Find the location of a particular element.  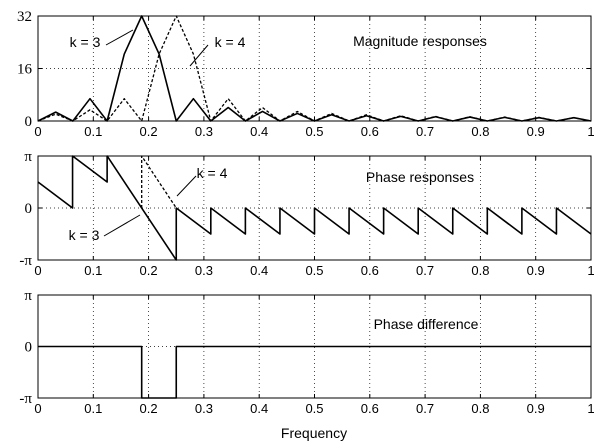

y-tick-label: 16 is located at coordinates (25, 70).